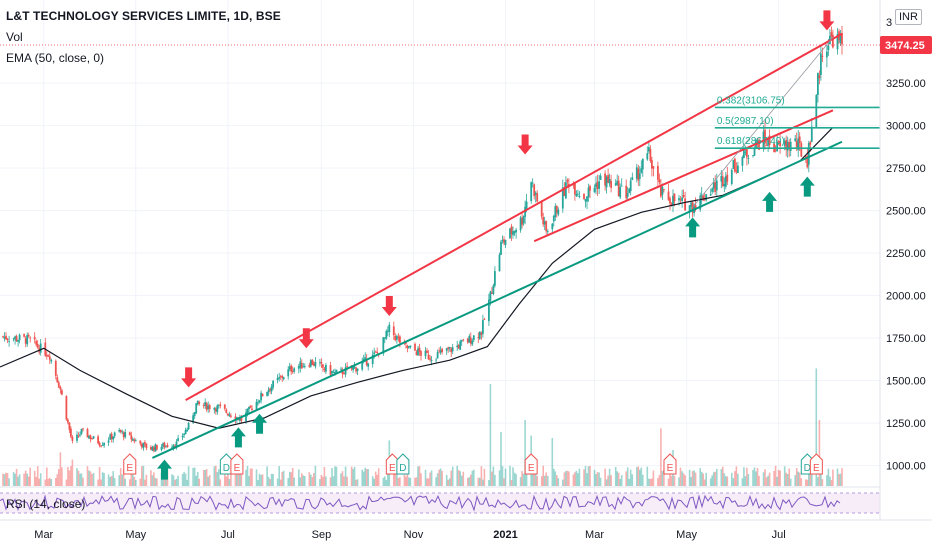  Describe the element at coordinates (403, 464) in the screenshot. I see `dividend-marker: D` at that location.